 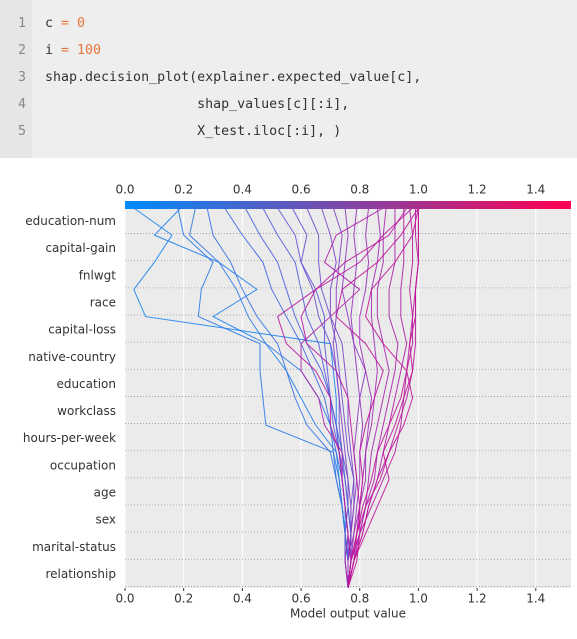 What do you see at coordinates (105, 493) in the screenshot?
I see `feature-label: age` at bounding box center [105, 493].